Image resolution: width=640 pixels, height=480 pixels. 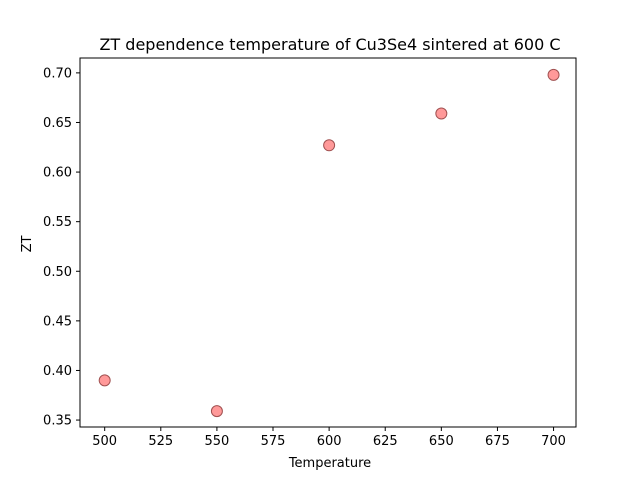 What do you see at coordinates (160, 441) in the screenshot?
I see `x-tick-label: 525` at bounding box center [160, 441].